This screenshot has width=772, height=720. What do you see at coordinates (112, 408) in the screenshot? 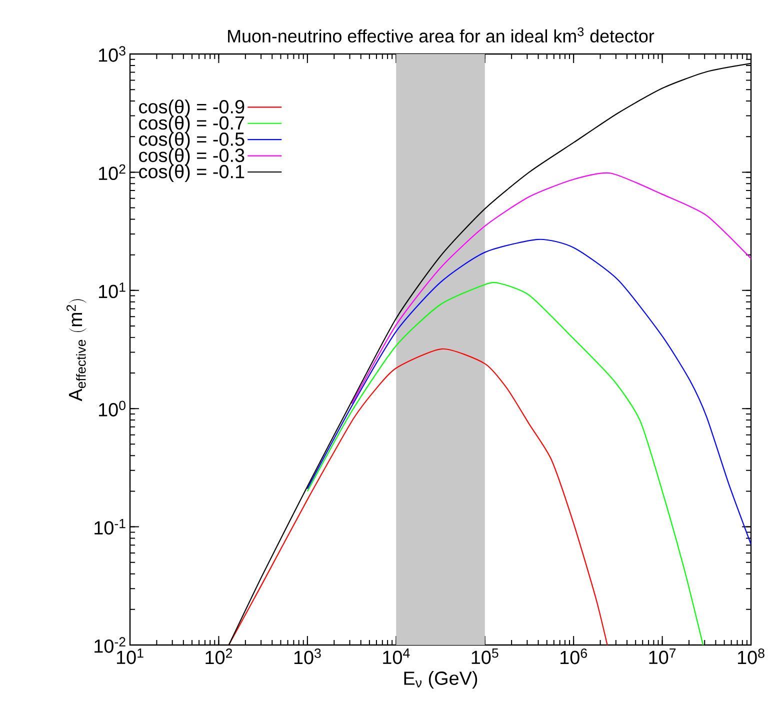
I see `y-tick-label: 10$^{0}$` at bounding box center [112, 408].